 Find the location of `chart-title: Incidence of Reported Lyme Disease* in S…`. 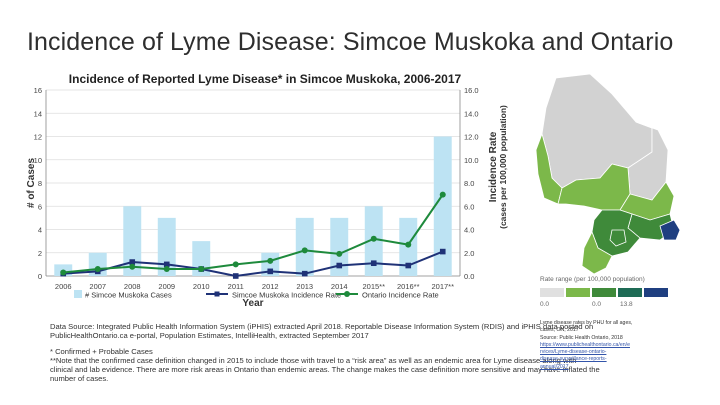

chart-title: Incidence of Reported Lyme Disease* in S… is located at coordinates (265, 79).